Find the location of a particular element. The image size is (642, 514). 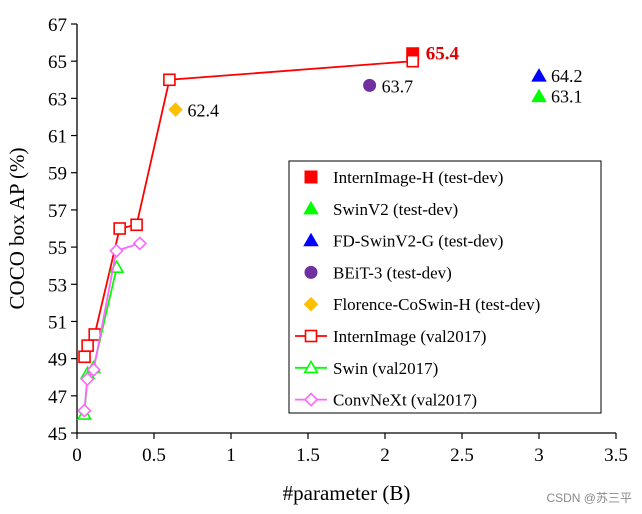

data-label: 63.7 is located at coordinates (398, 86).